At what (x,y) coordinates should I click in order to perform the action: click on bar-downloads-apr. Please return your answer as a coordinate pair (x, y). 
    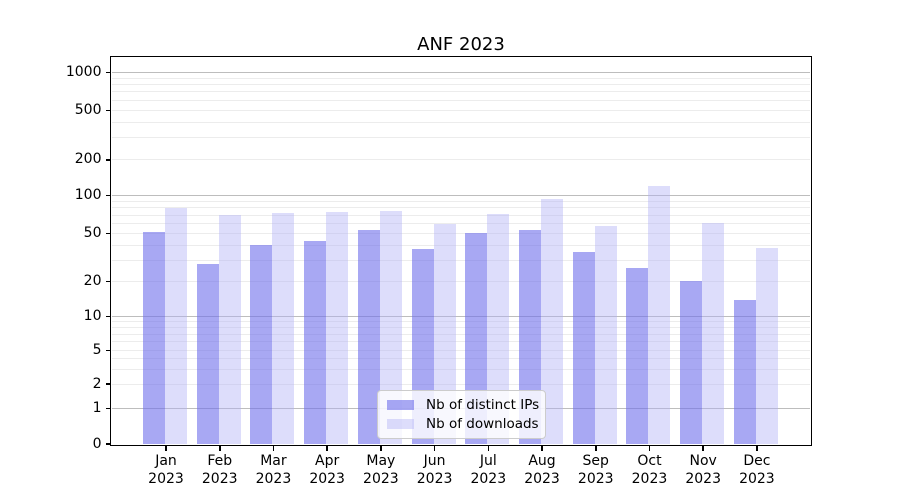
    Looking at the image, I should click on (337, 328).